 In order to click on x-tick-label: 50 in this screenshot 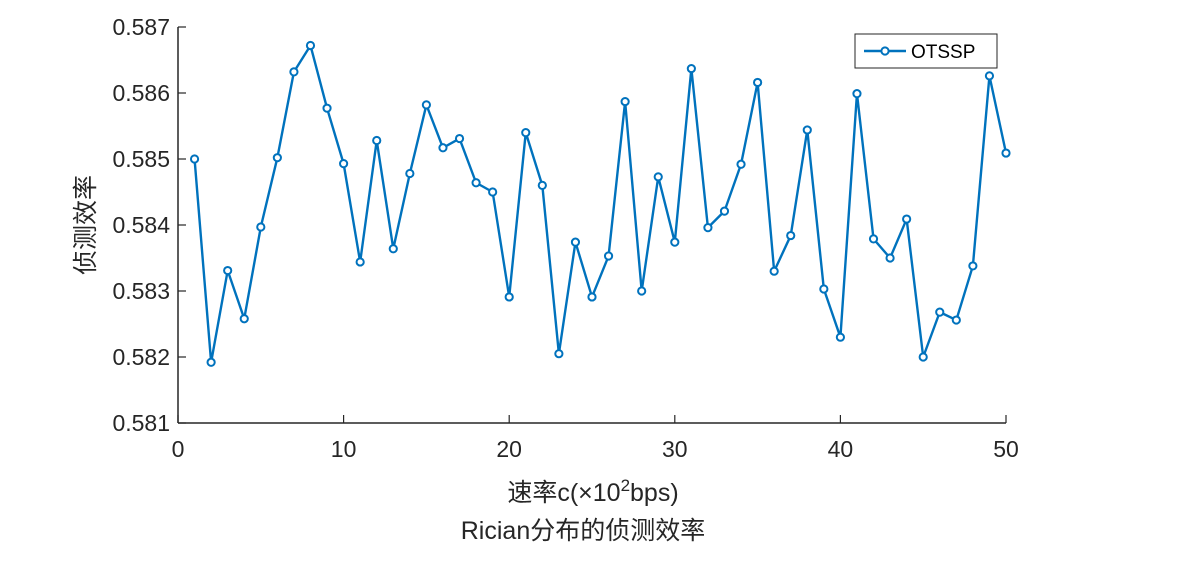, I will do `click(1006, 449)`.